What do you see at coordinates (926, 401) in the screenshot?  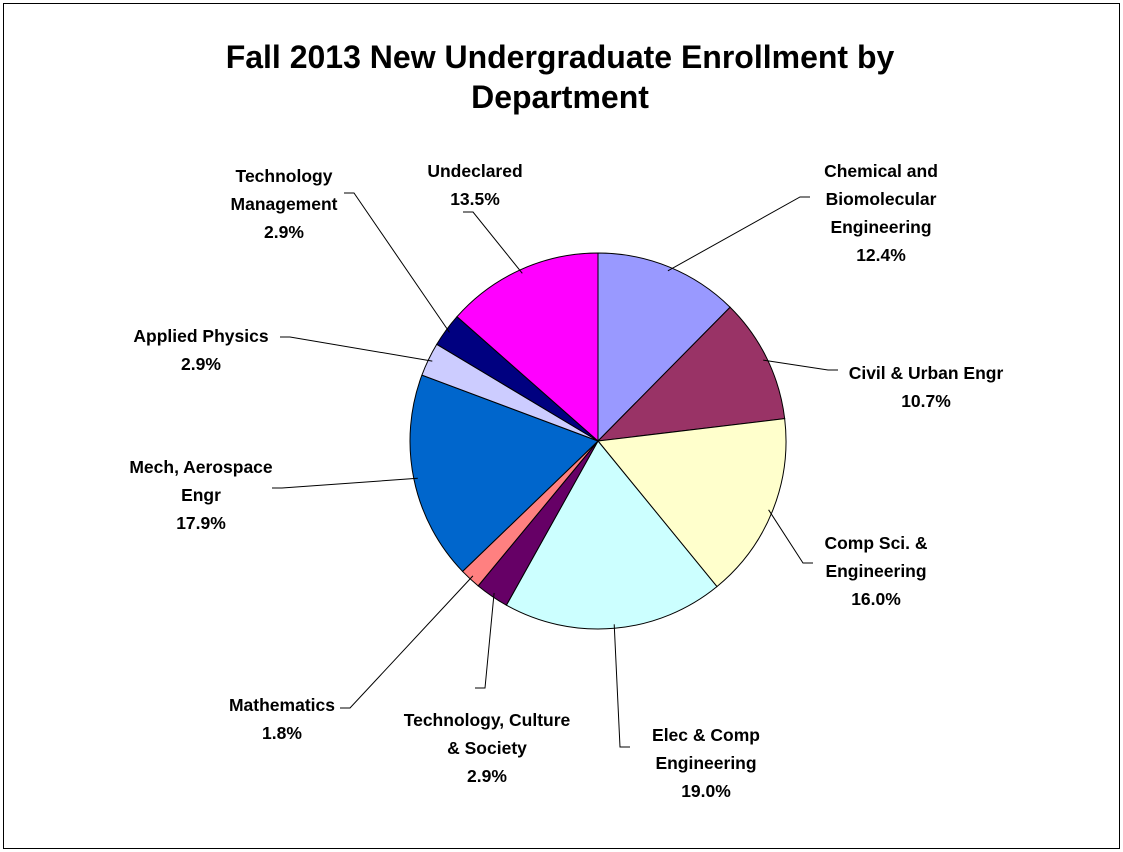 I see `slice-value-label: 10.7%` at bounding box center [926, 401].